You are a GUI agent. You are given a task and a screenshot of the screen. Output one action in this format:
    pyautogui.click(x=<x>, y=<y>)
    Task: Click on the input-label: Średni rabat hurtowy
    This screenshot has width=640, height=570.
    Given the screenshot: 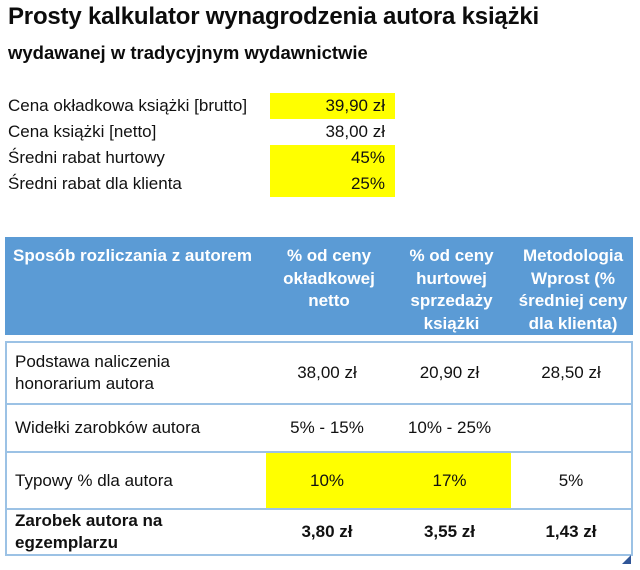 What is the action you would take?
    pyautogui.click(x=86, y=157)
    